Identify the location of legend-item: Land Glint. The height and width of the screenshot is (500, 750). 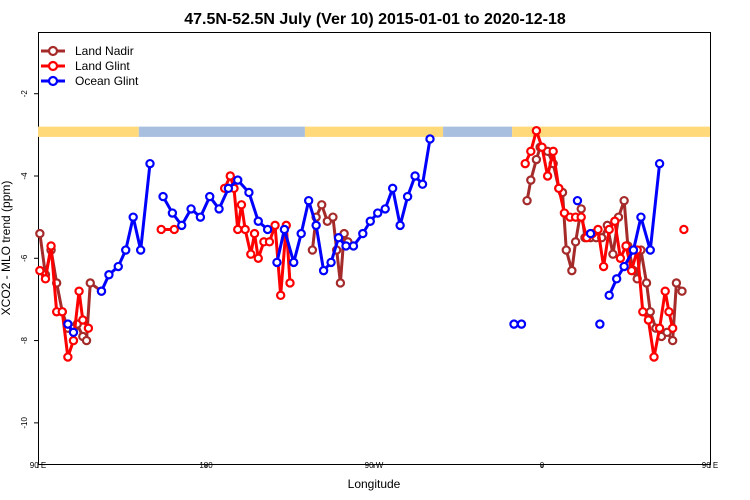
(85, 66).